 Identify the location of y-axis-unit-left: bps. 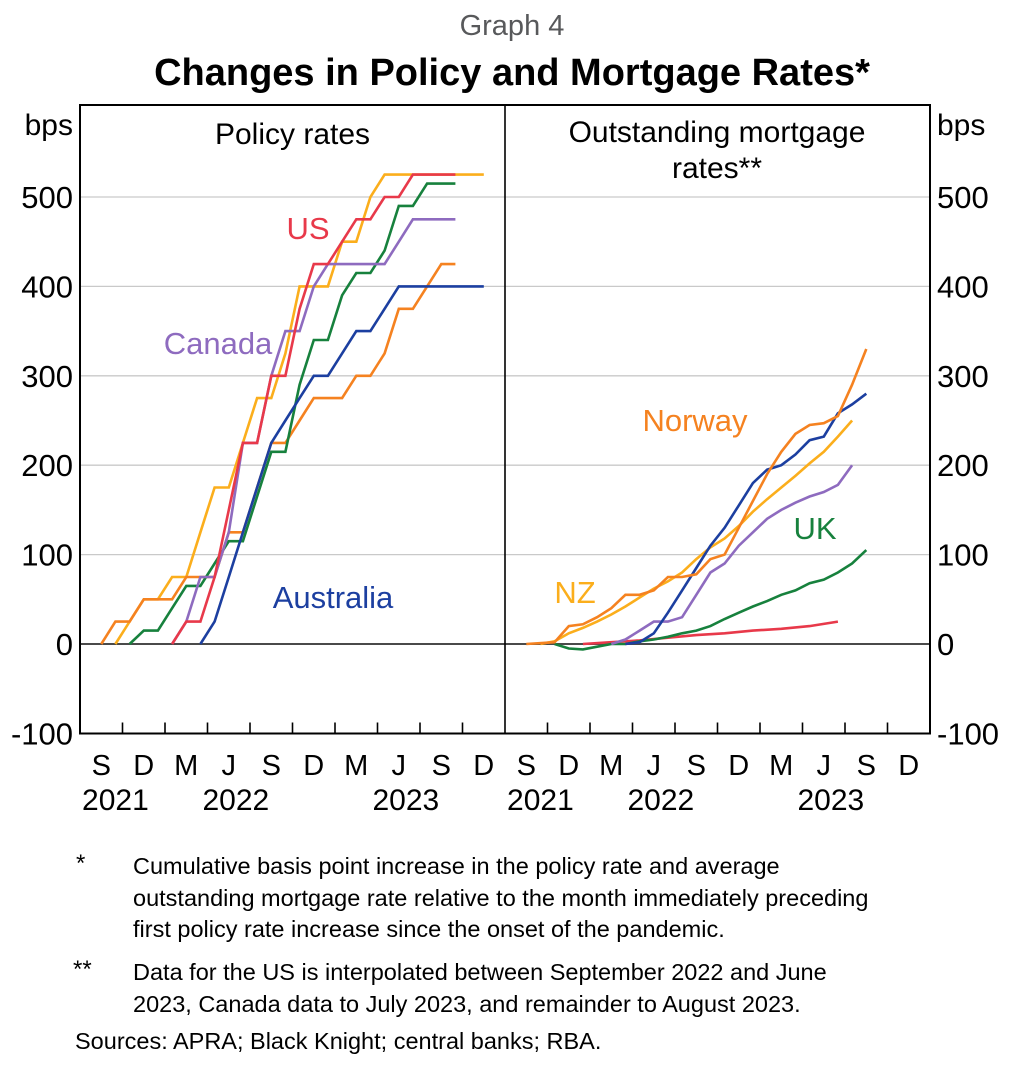
(49, 125).